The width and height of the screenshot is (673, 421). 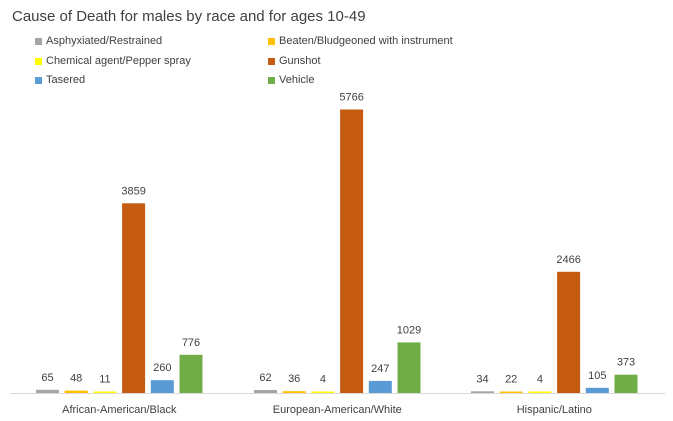 I want to click on data-label: 260, so click(x=162, y=368).